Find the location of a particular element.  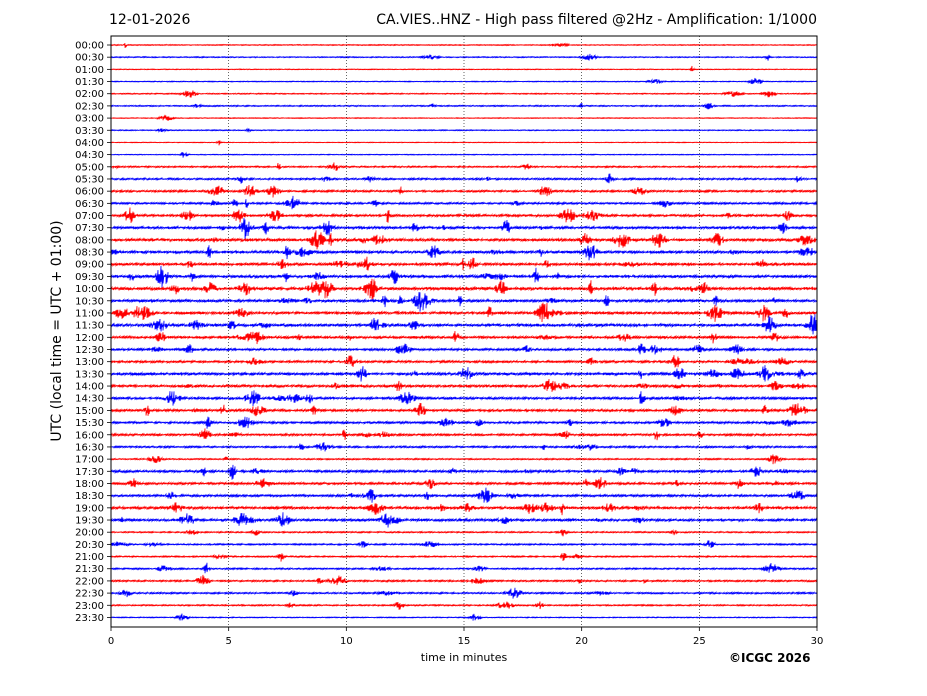

y-tick-label: 22:30 is located at coordinates (89, 594).